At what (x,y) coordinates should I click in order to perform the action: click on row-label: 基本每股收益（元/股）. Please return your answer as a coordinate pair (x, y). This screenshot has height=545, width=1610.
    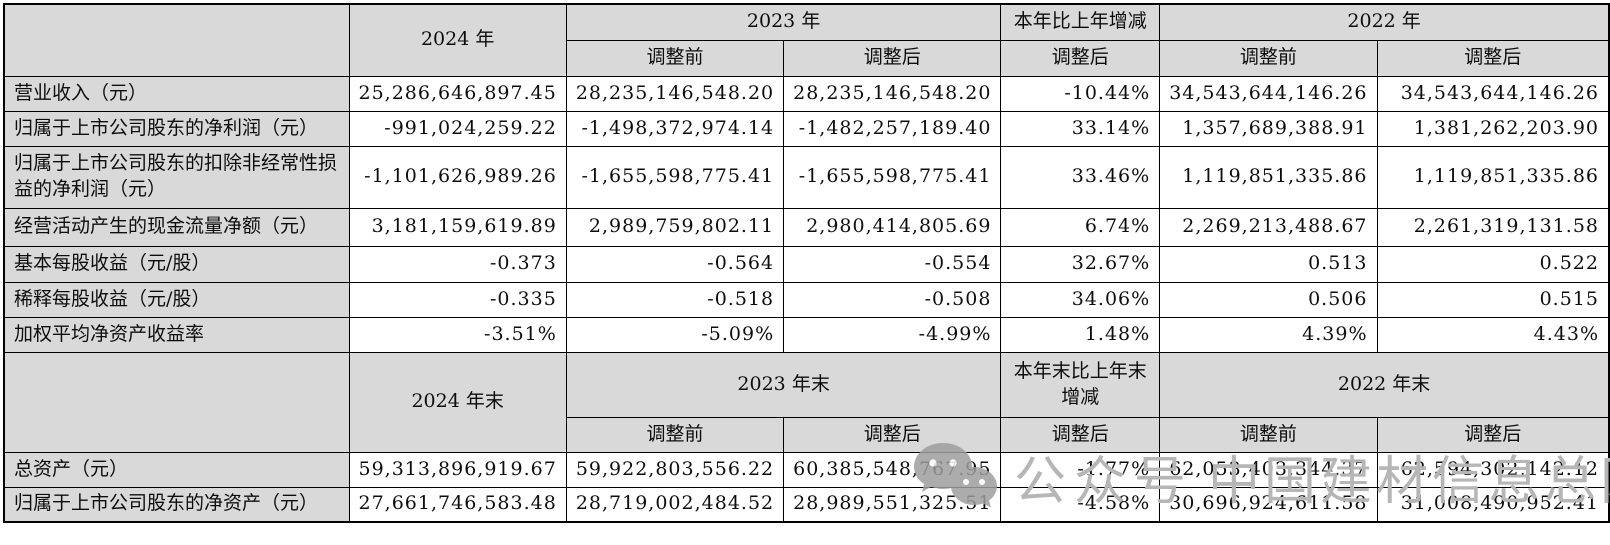
    Looking at the image, I should click on (176, 264).